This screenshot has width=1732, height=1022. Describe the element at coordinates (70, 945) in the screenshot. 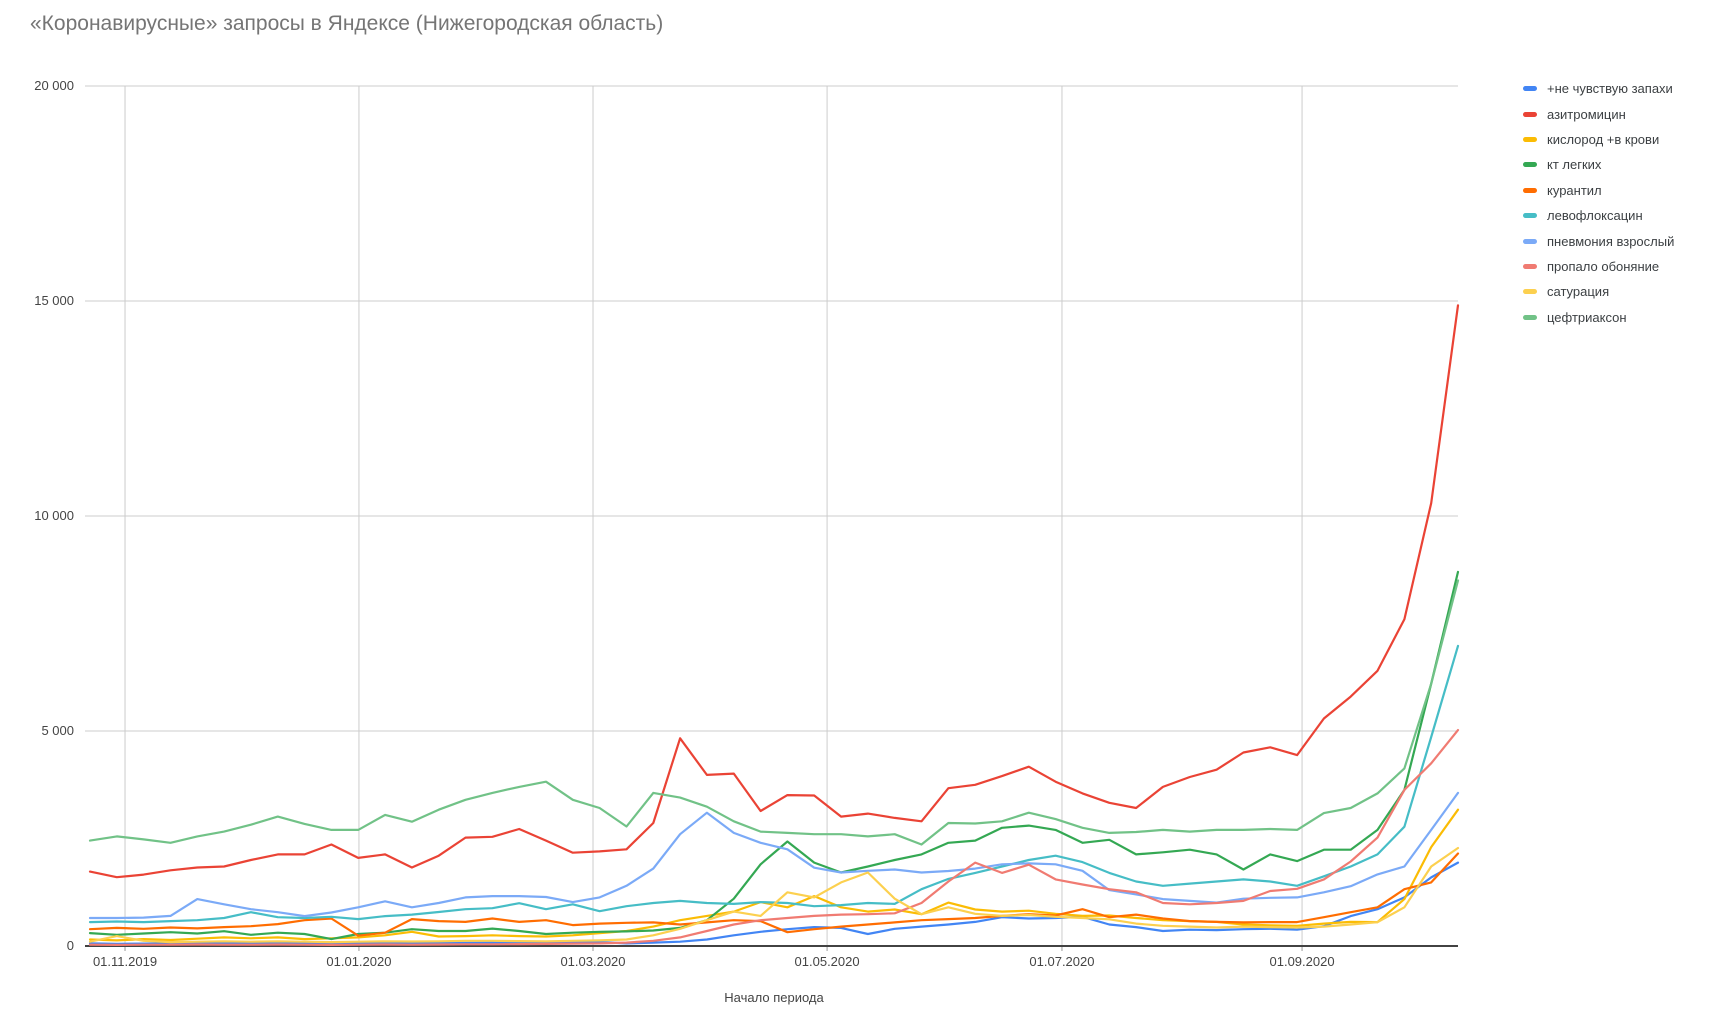

I see `y-tick-label: 0` at that location.